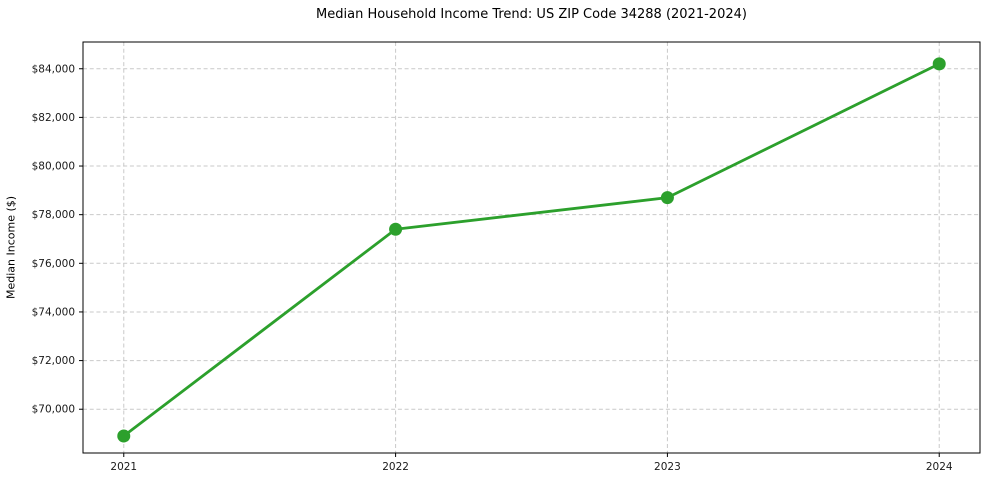  Describe the element at coordinates (53, 312) in the screenshot. I see `y-tick-label: $74,000` at that location.